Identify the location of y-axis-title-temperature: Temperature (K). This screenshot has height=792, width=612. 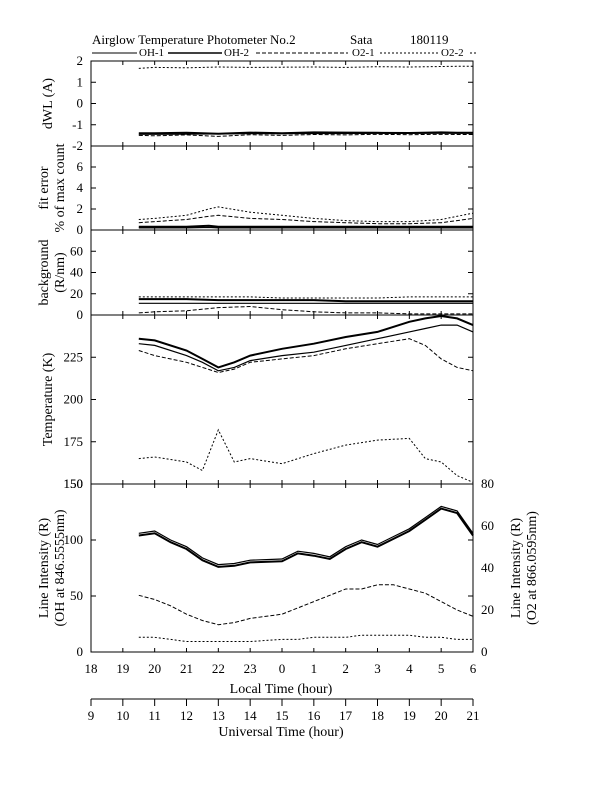
(48, 399).